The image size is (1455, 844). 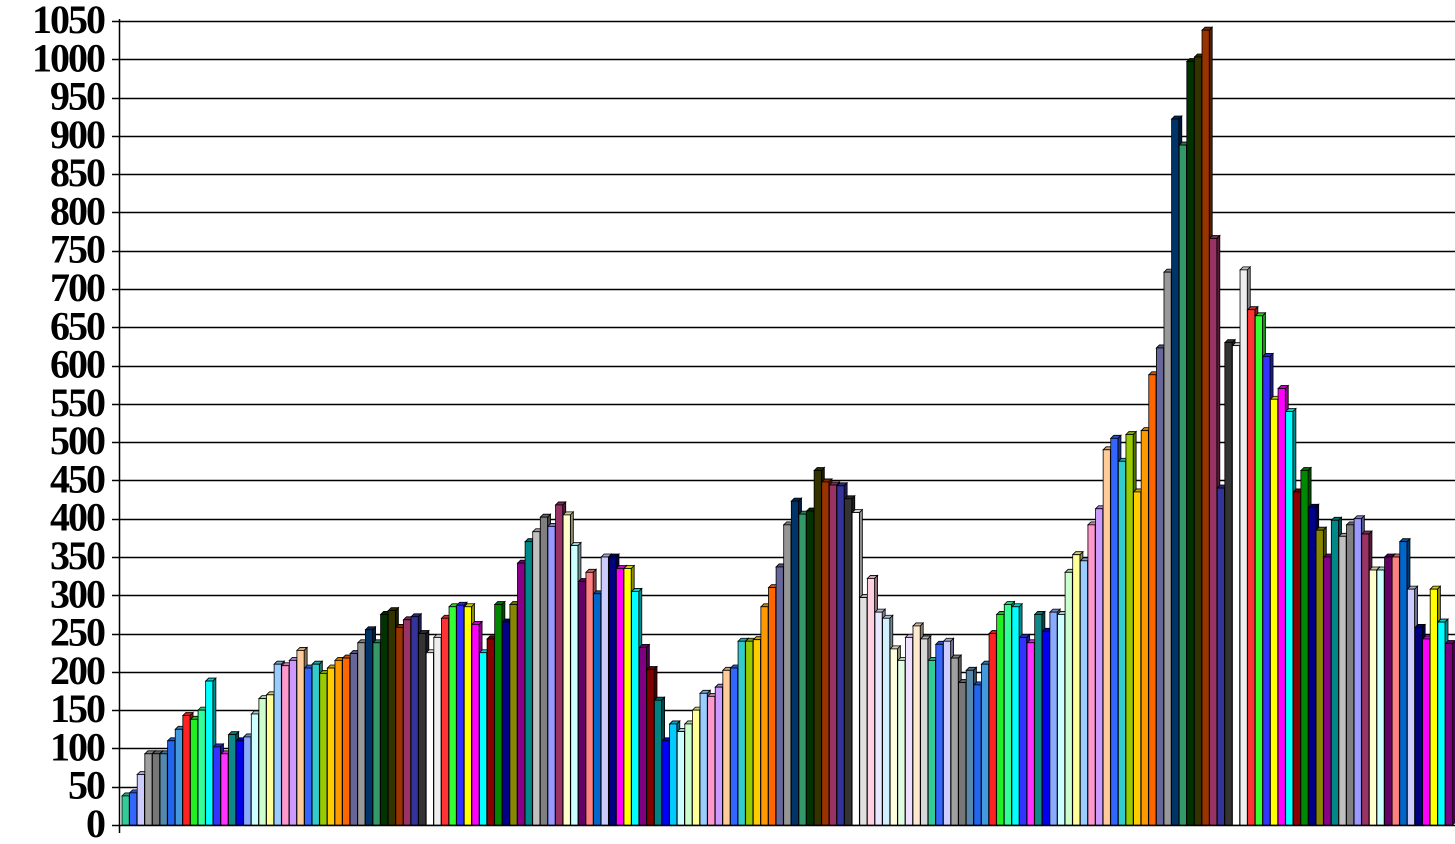 What do you see at coordinates (77, 210) in the screenshot?
I see `y-tick-label: 800` at bounding box center [77, 210].